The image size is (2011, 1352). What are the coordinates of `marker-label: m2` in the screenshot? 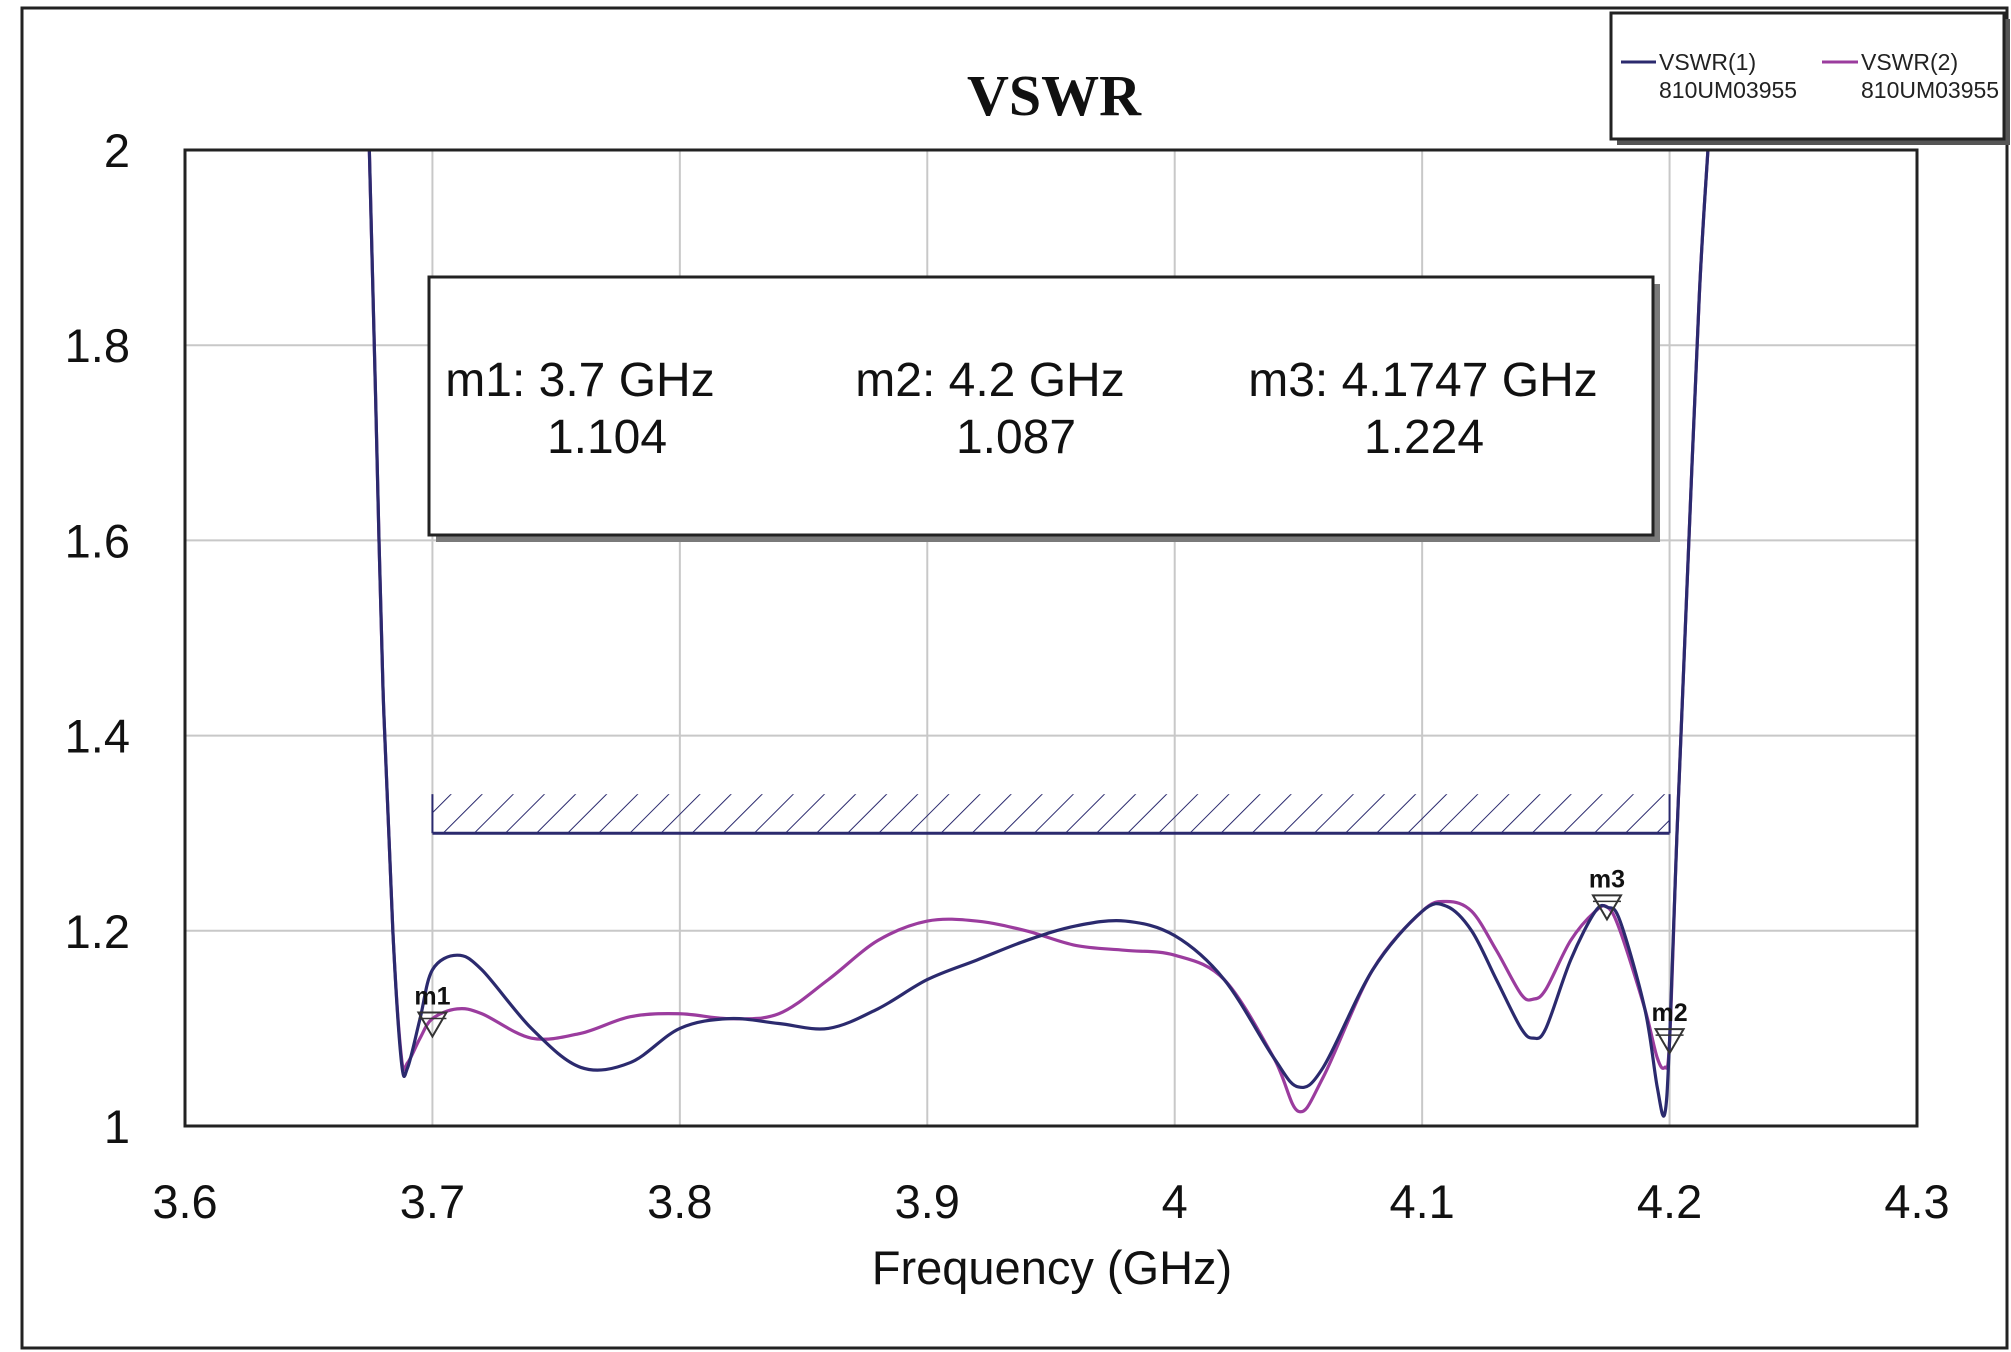 It's located at (1670, 1013).